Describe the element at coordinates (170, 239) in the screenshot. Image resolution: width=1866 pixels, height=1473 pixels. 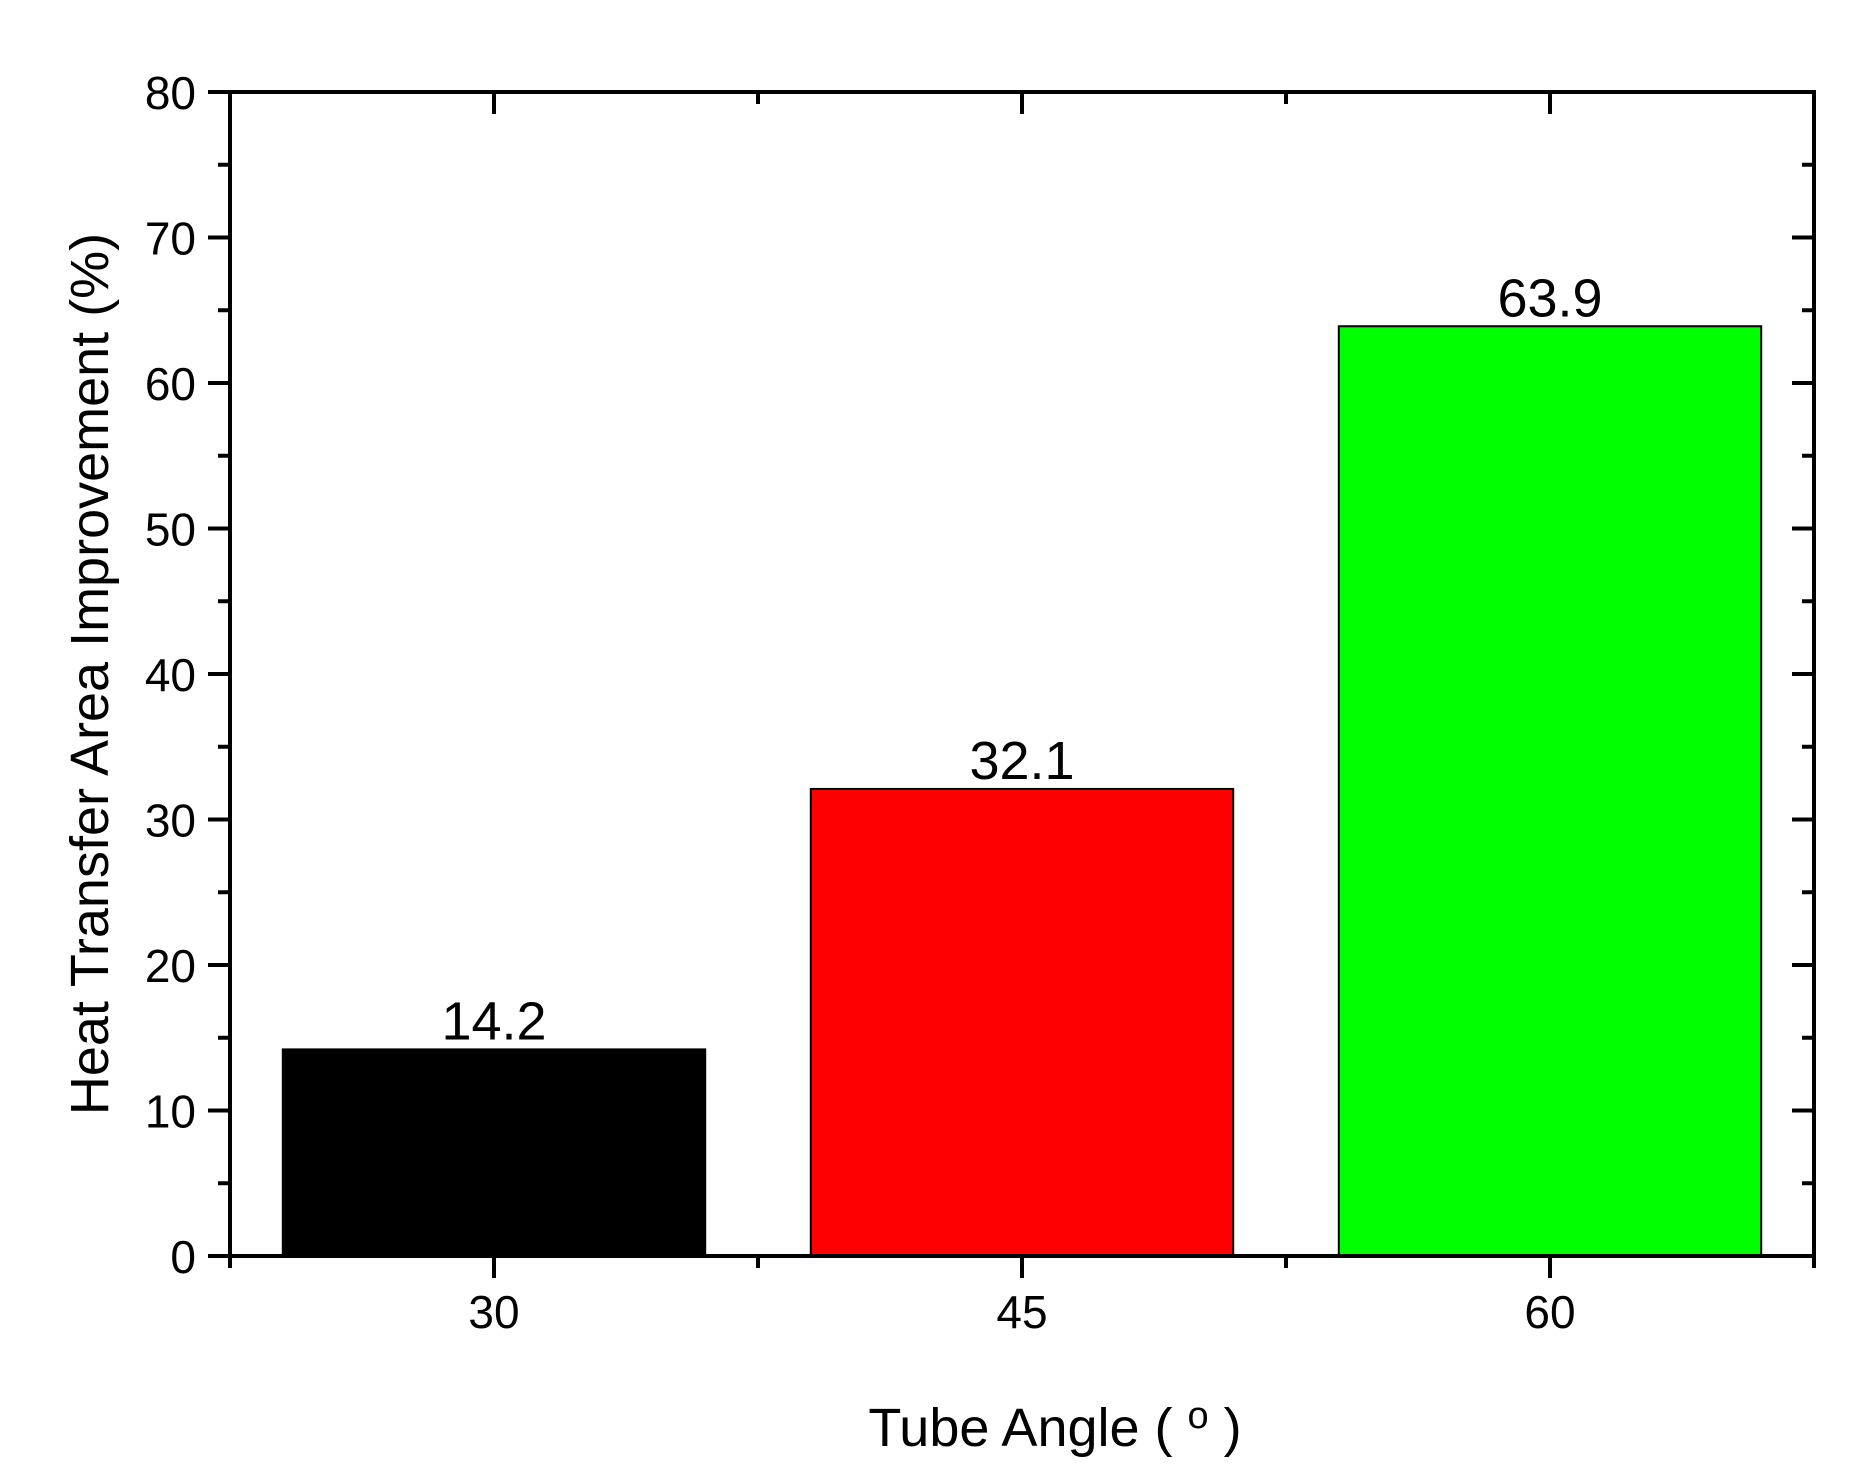
I see `y-tick-label-70: 70` at that location.